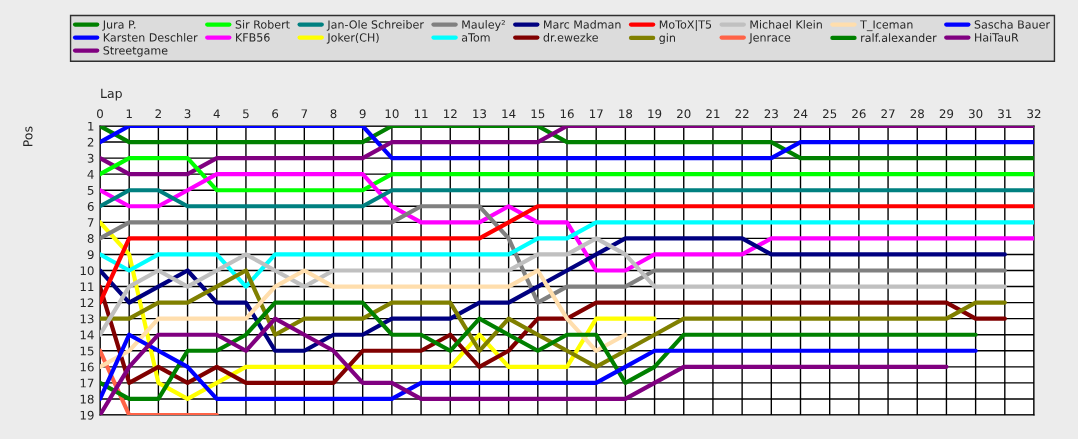  What do you see at coordinates (596, 113) in the screenshot?
I see `x-tick-label: 17` at bounding box center [596, 113].